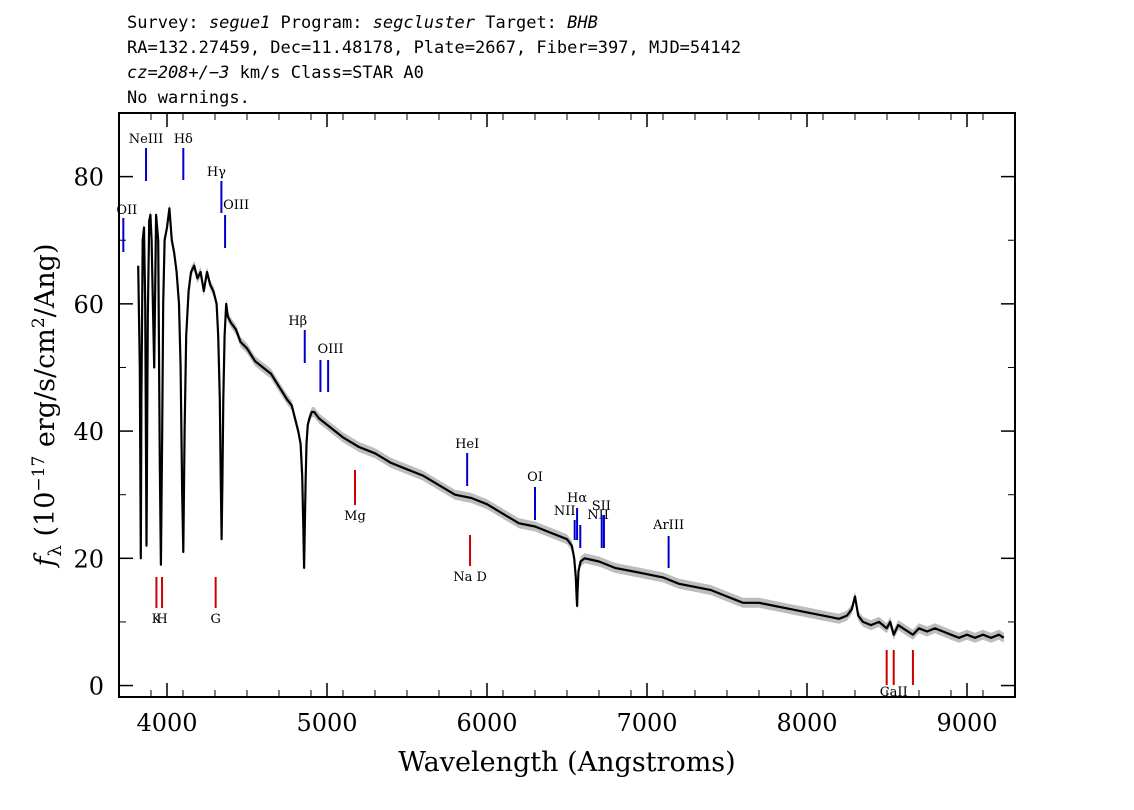 The width and height of the screenshot is (1134, 810). Describe the element at coordinates (146, 139) in the screenshot. I see `marker-NeIII-3869-label: NeIII` at that location.